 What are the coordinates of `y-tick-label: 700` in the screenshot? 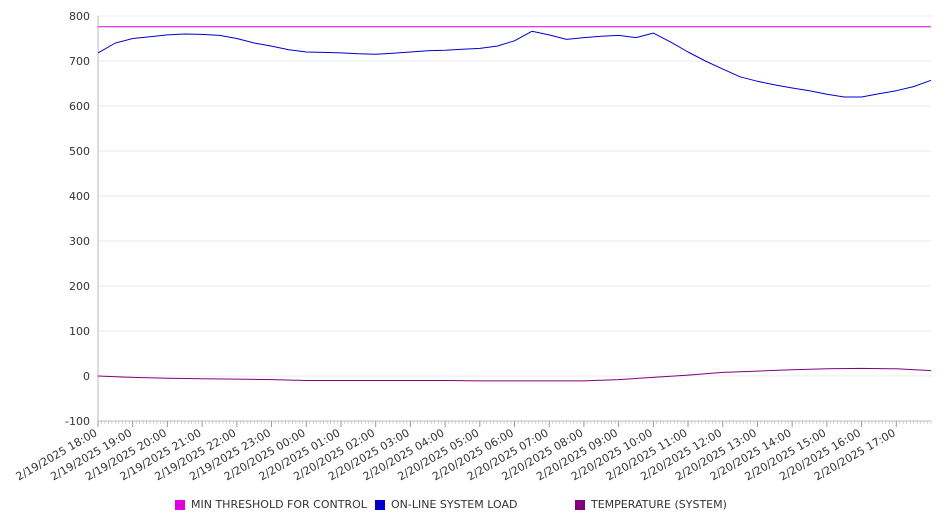 It's located at (79, 61).